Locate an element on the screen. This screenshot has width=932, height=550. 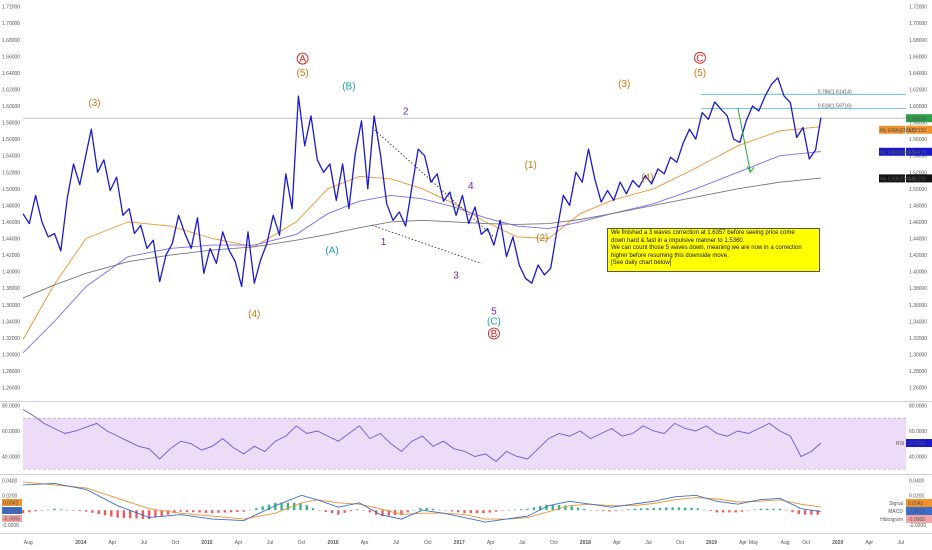
macd-tag-right: -0.0019 is located at coordinates (916, 512).